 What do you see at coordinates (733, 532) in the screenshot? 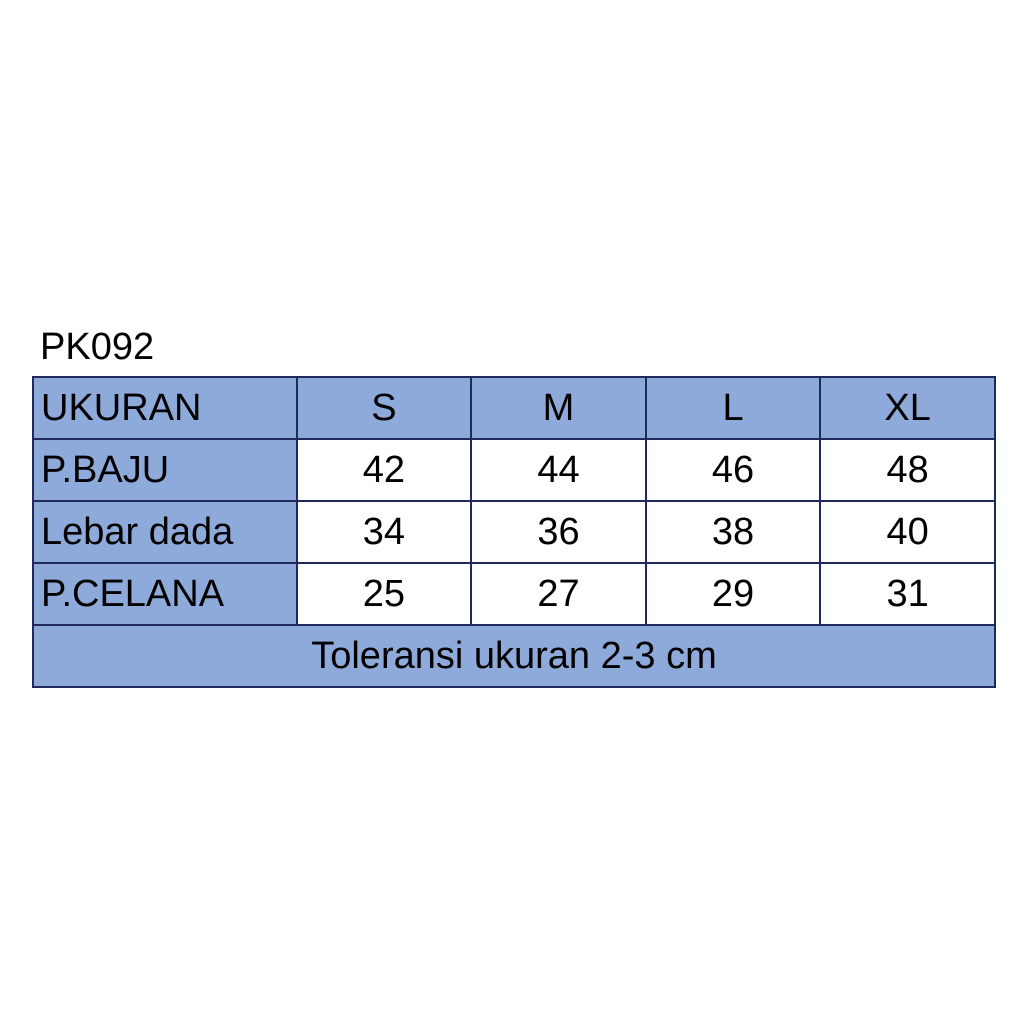
I see `cell: 38` at bounding box center [733, 532].